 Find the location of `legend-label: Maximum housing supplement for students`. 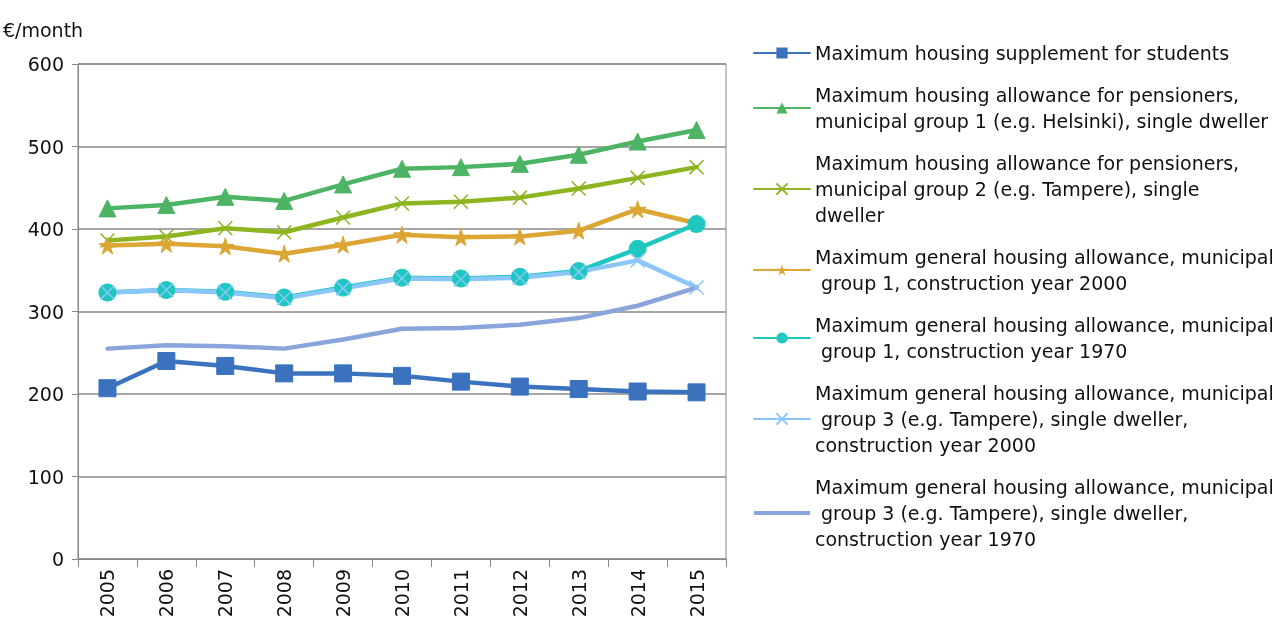

legend-label: Maximum housing supplement for students is located at coordinates (1022, 53).